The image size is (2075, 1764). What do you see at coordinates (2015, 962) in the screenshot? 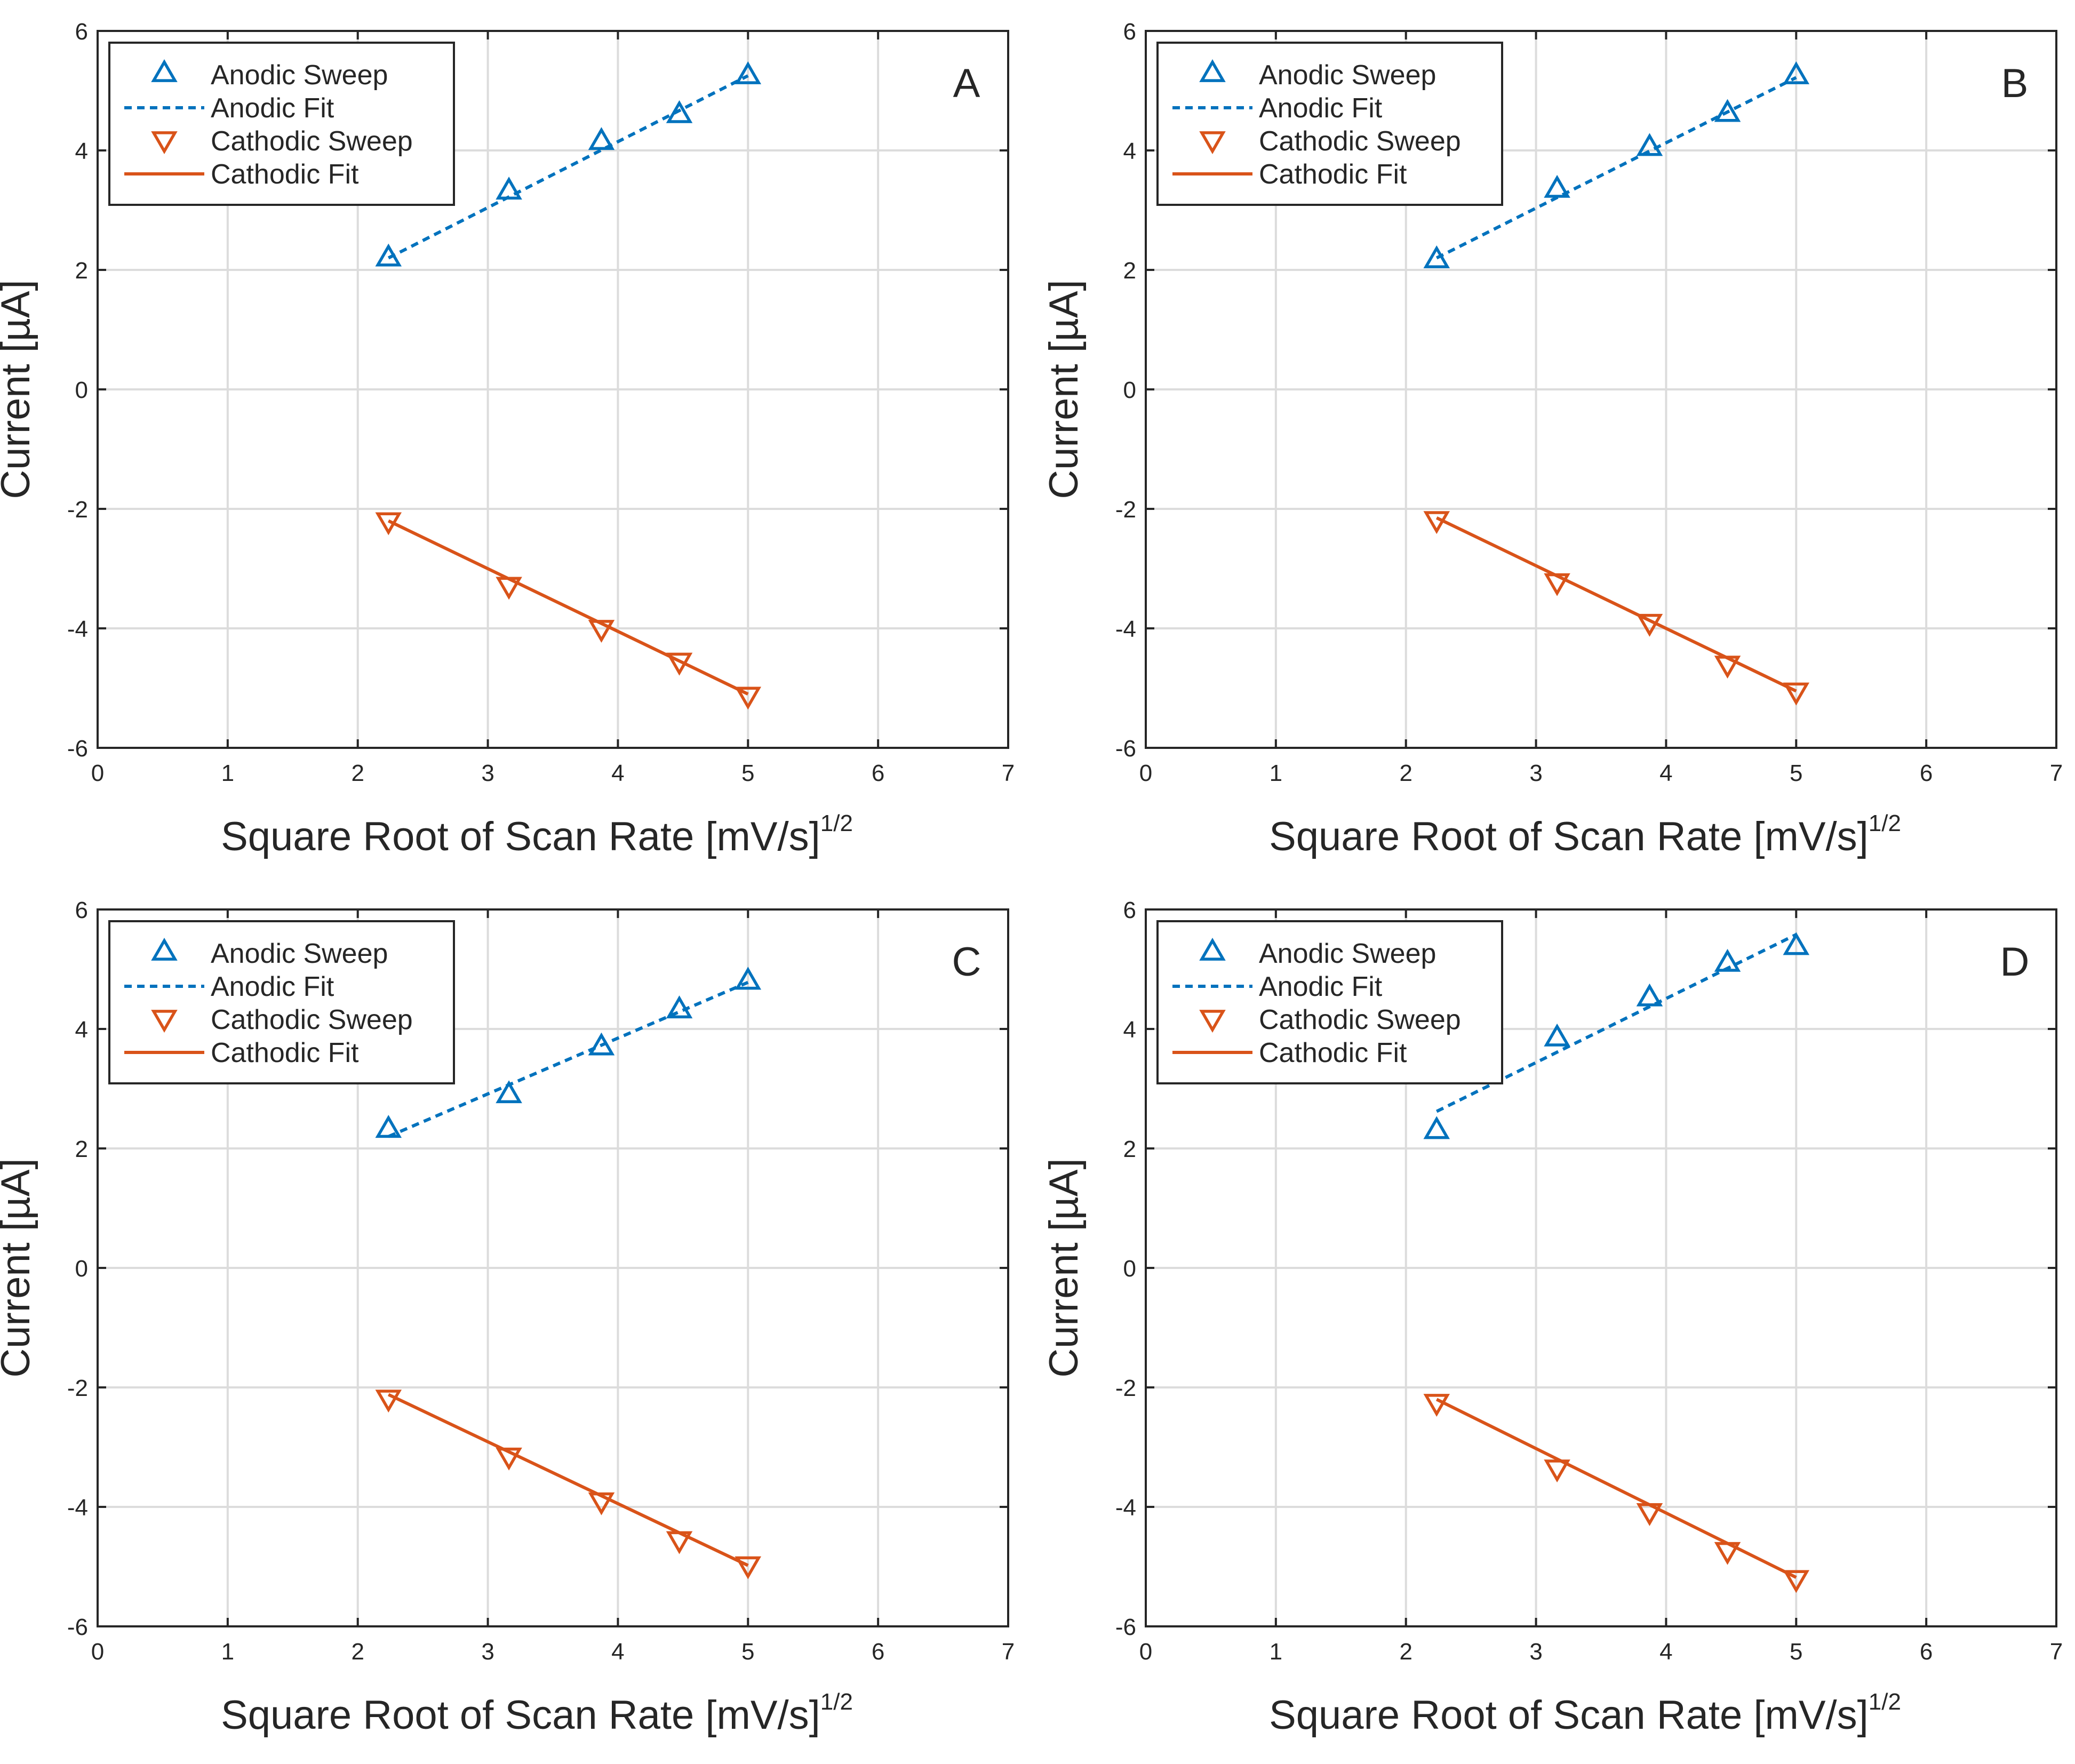
I see `panel-letter: D` at bounding box center [2015, 962].